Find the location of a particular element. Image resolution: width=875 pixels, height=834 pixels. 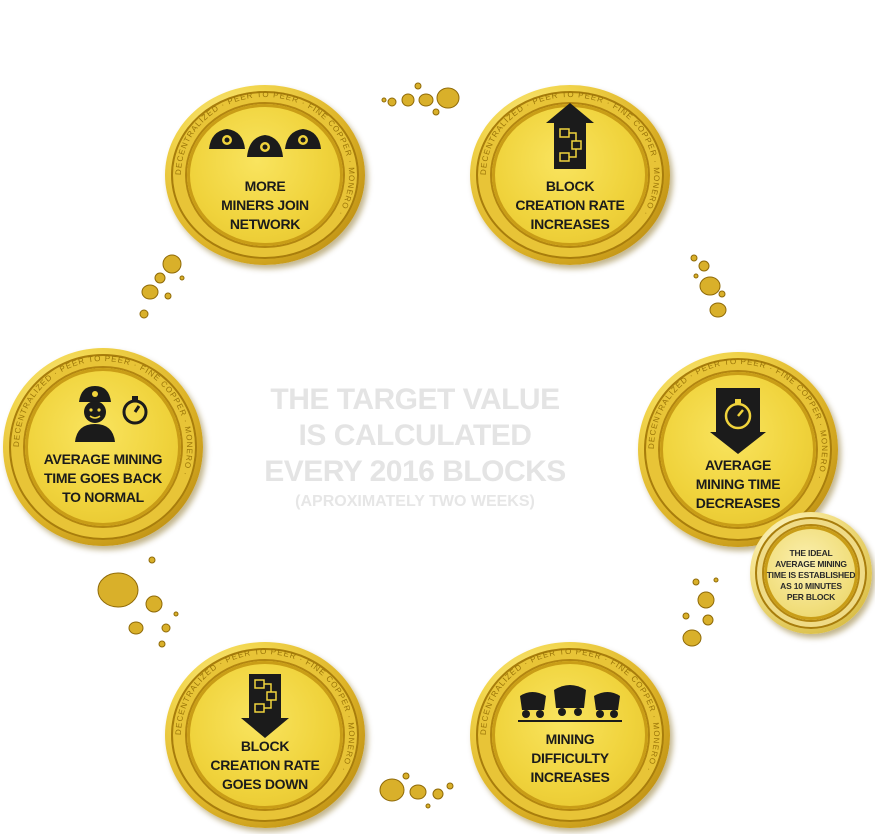

miner-stopwatch-icon is located at coordinates (111, 414).